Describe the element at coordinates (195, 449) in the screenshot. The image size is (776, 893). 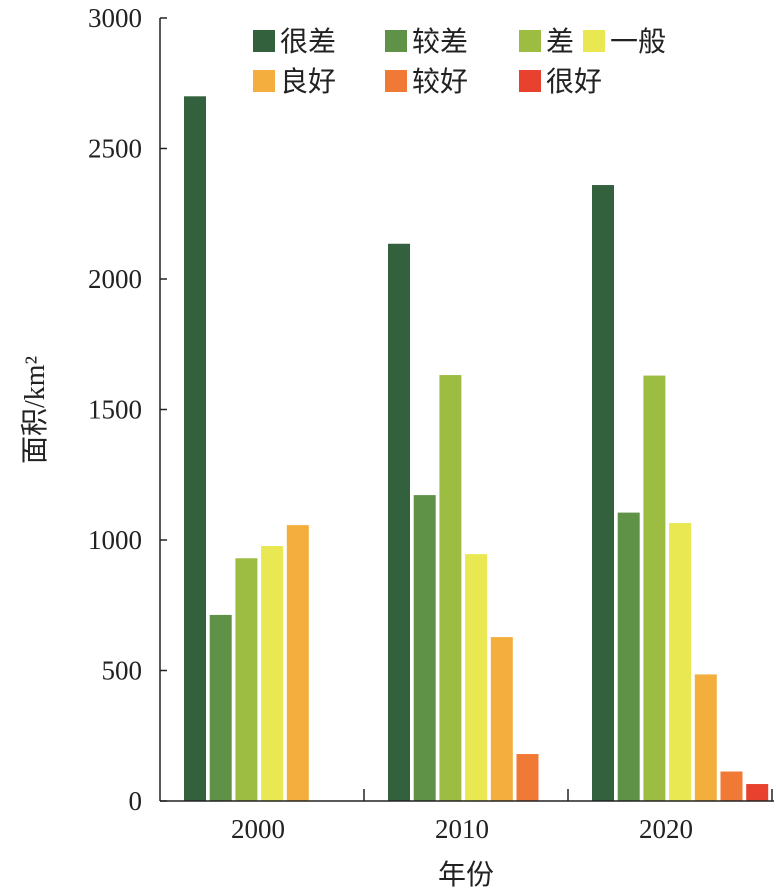
I see `bar-很差-2000` at that location.